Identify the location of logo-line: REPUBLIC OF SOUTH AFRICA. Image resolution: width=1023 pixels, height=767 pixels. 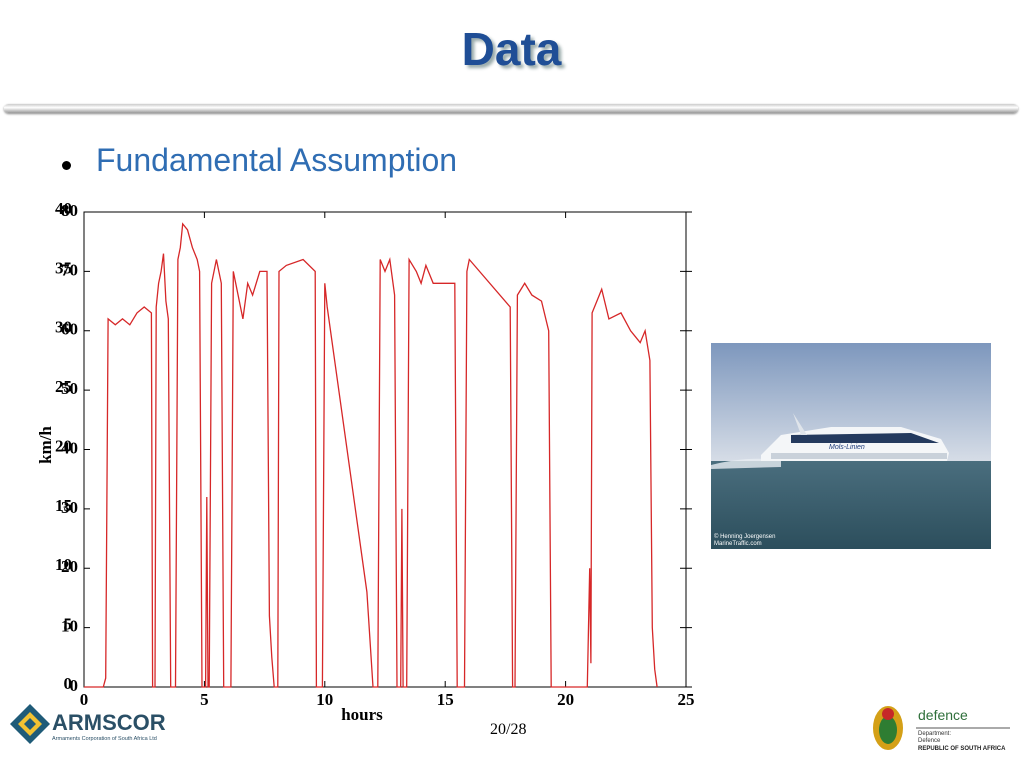
(962, 749).